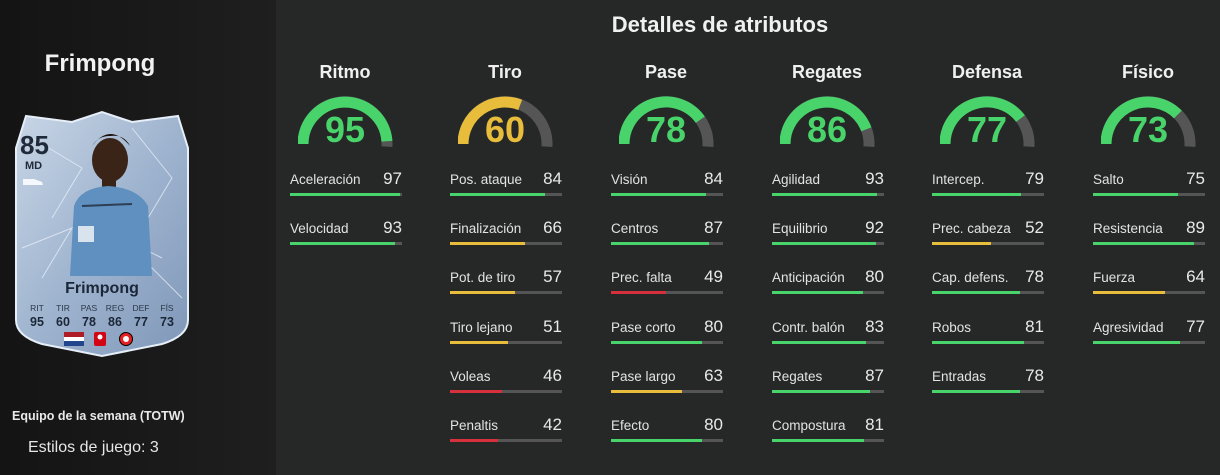 The height and width of the screenshot is (475, 1220). What do you see at coordinates (828, 283) in the screenshot?
I see `attribute-row: Anticipación 80` at bounding box center [828, 283].